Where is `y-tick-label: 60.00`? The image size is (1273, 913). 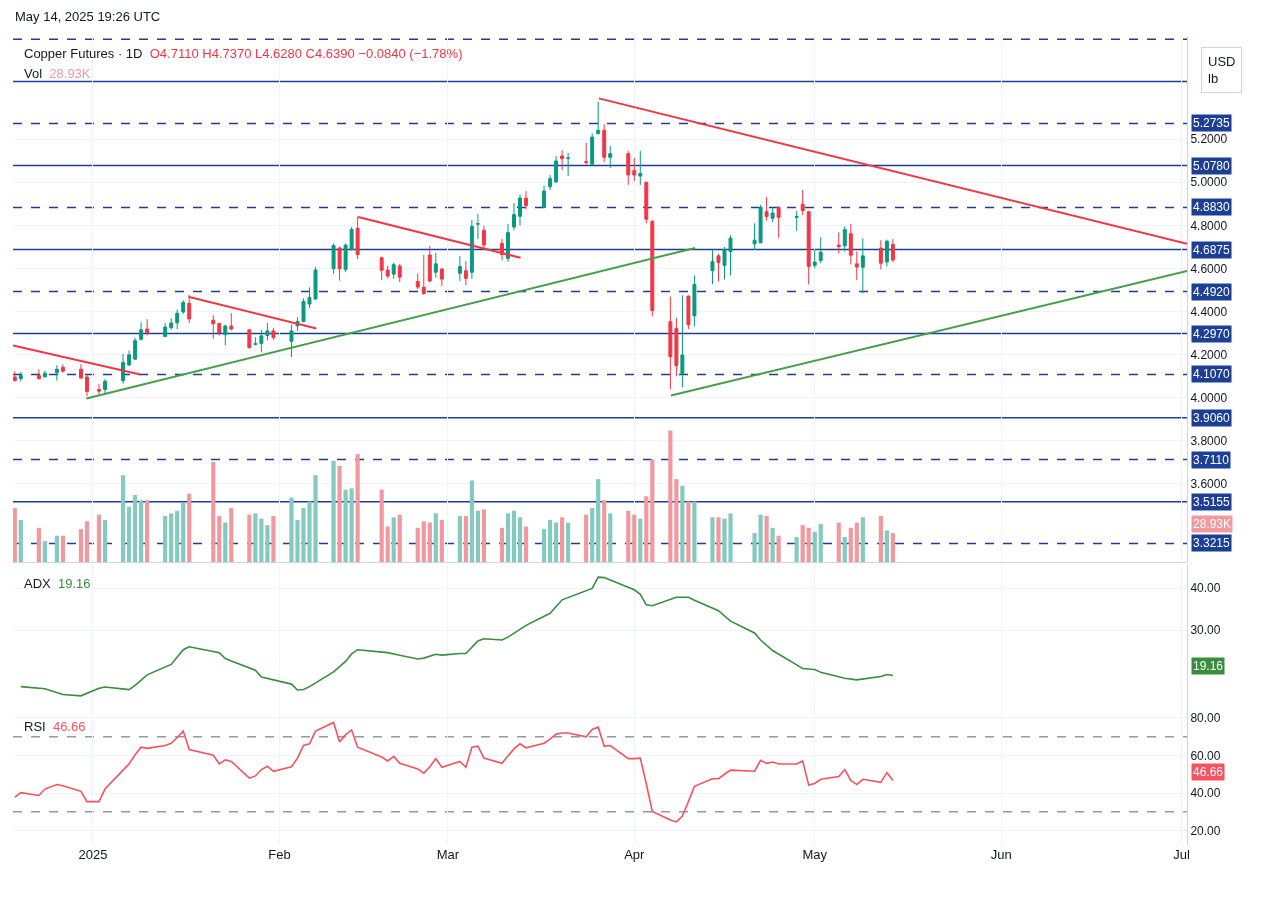
y-tick-label: 60.00 is located at coordinates (1205, 755).